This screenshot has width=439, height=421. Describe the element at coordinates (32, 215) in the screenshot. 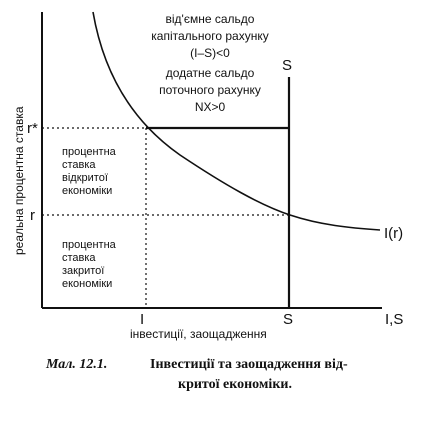

I see `r-marker: r` at that location.